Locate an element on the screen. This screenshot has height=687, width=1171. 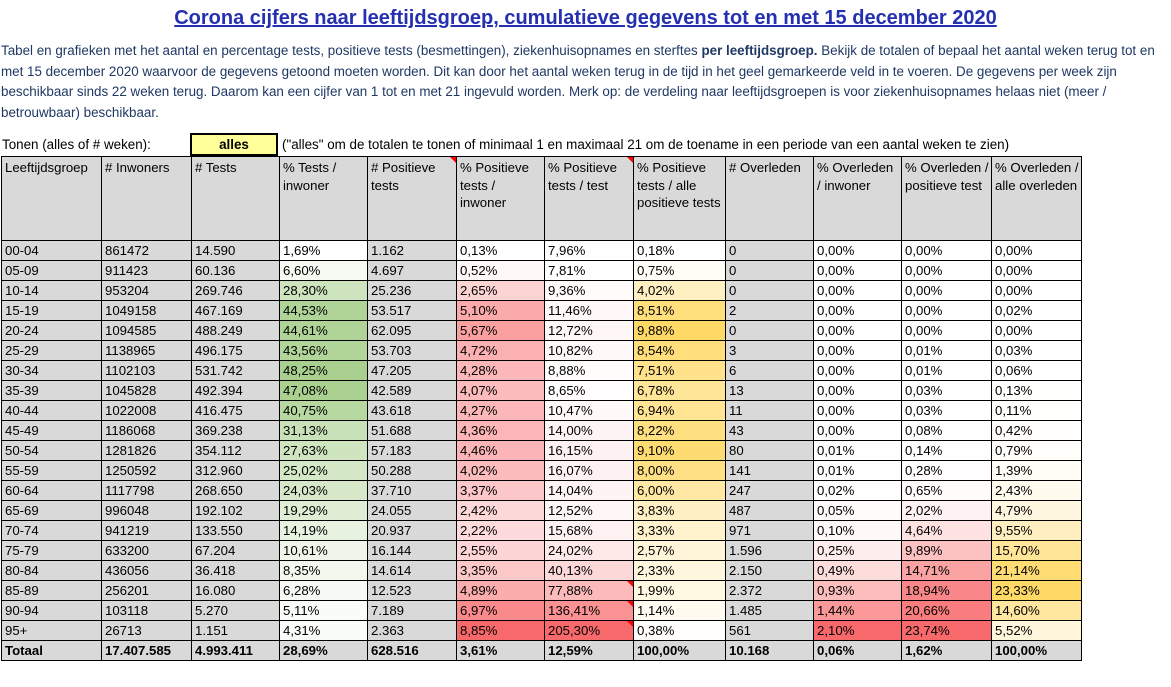
table-cell: 1250592 is located at coordinates (146, 471).